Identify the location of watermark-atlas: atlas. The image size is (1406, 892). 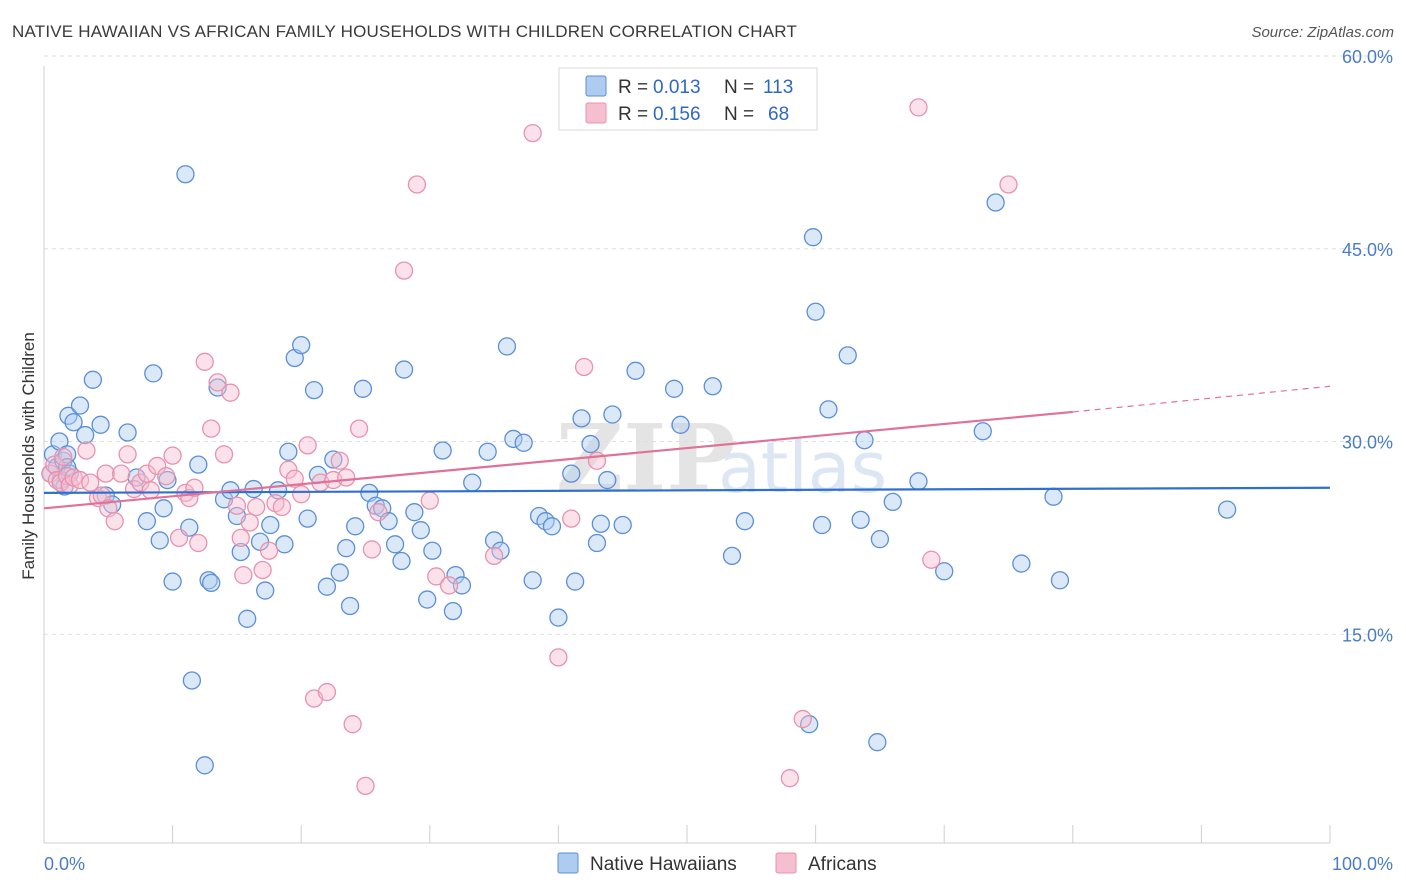
(802, 468).